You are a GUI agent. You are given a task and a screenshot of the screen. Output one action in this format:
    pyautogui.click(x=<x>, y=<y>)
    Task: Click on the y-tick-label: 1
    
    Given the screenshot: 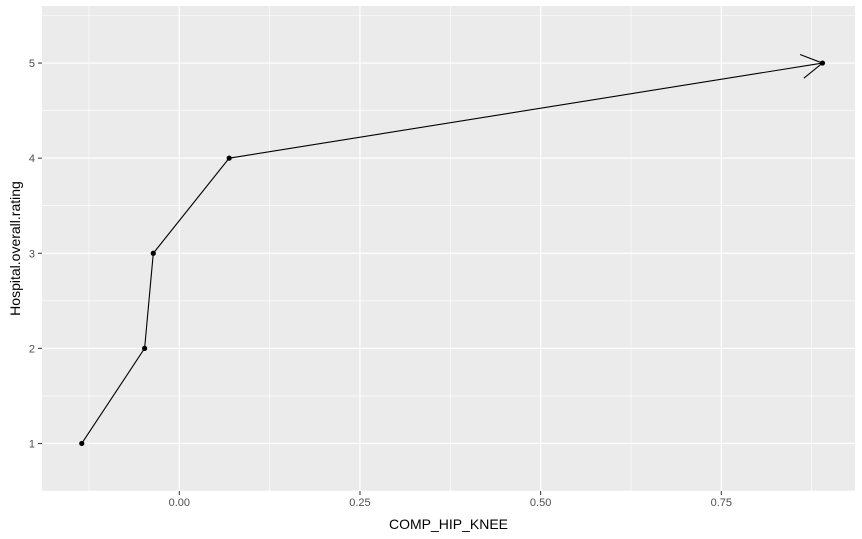 What is the action you would take?
    pyautogui.click(x=32, y=444)
    